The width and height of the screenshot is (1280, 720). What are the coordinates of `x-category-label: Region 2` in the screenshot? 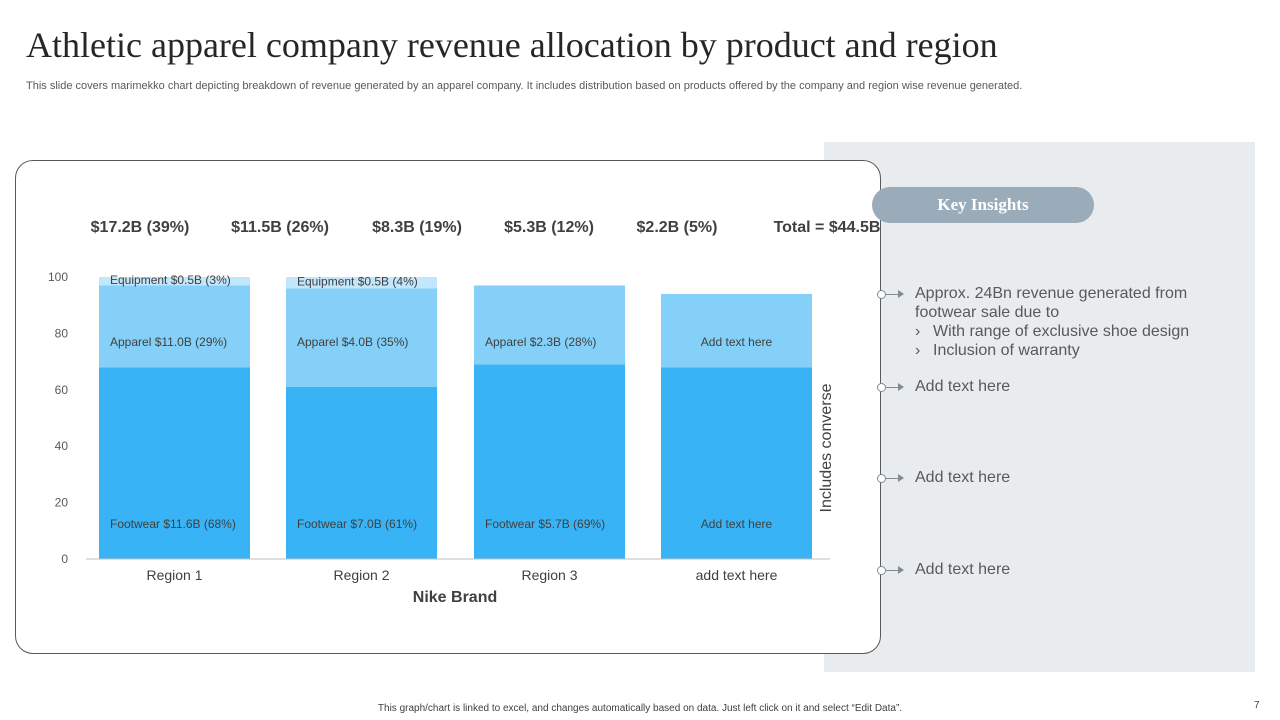 It's located at (361, 575).